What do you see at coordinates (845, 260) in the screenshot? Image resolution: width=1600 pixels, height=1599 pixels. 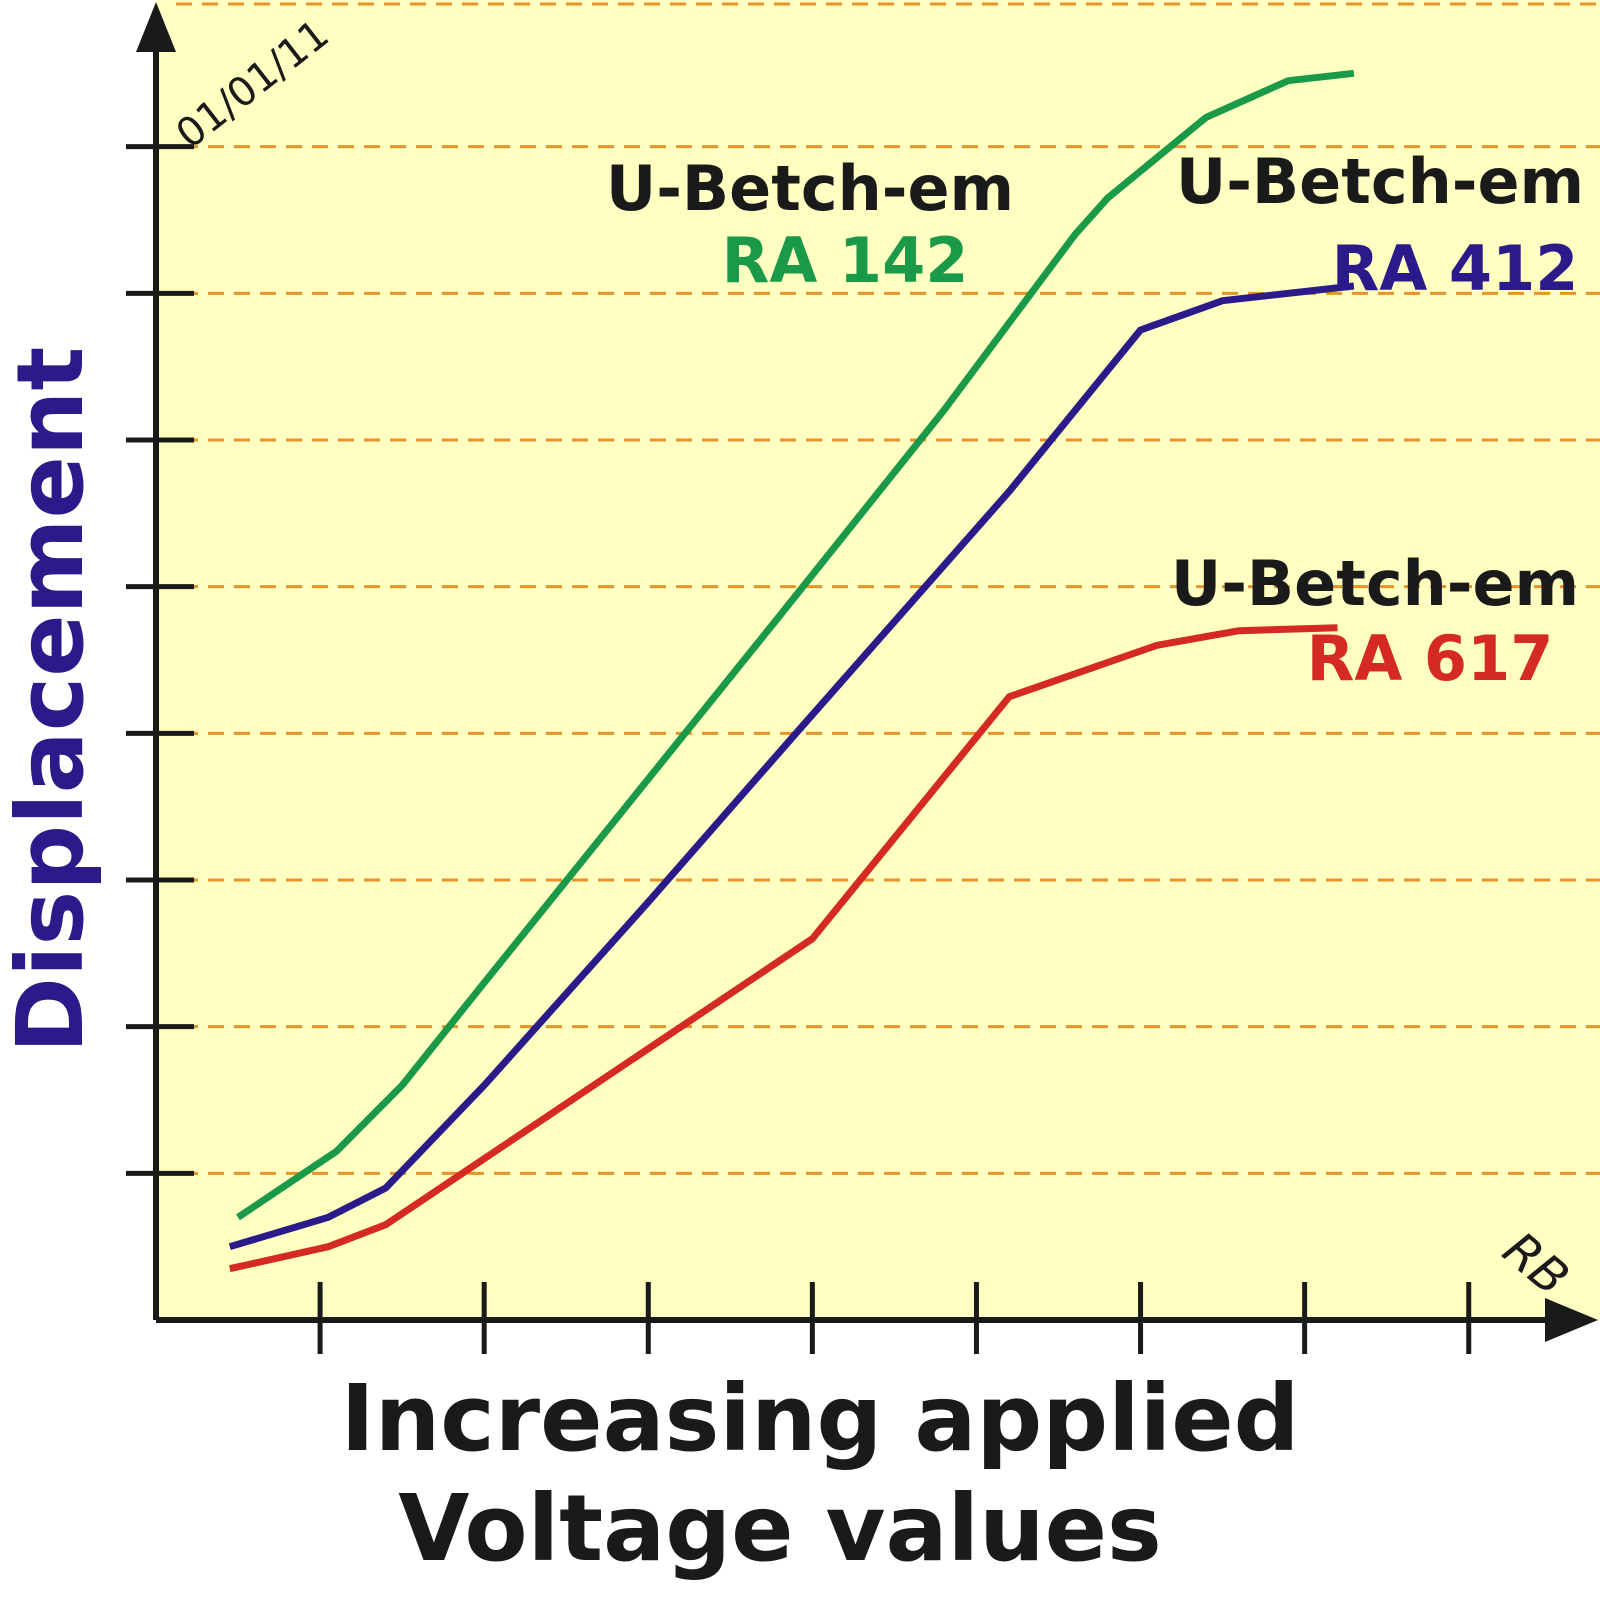 I see `series-ra142-model: RA 142` at bounding box center [845, 260].